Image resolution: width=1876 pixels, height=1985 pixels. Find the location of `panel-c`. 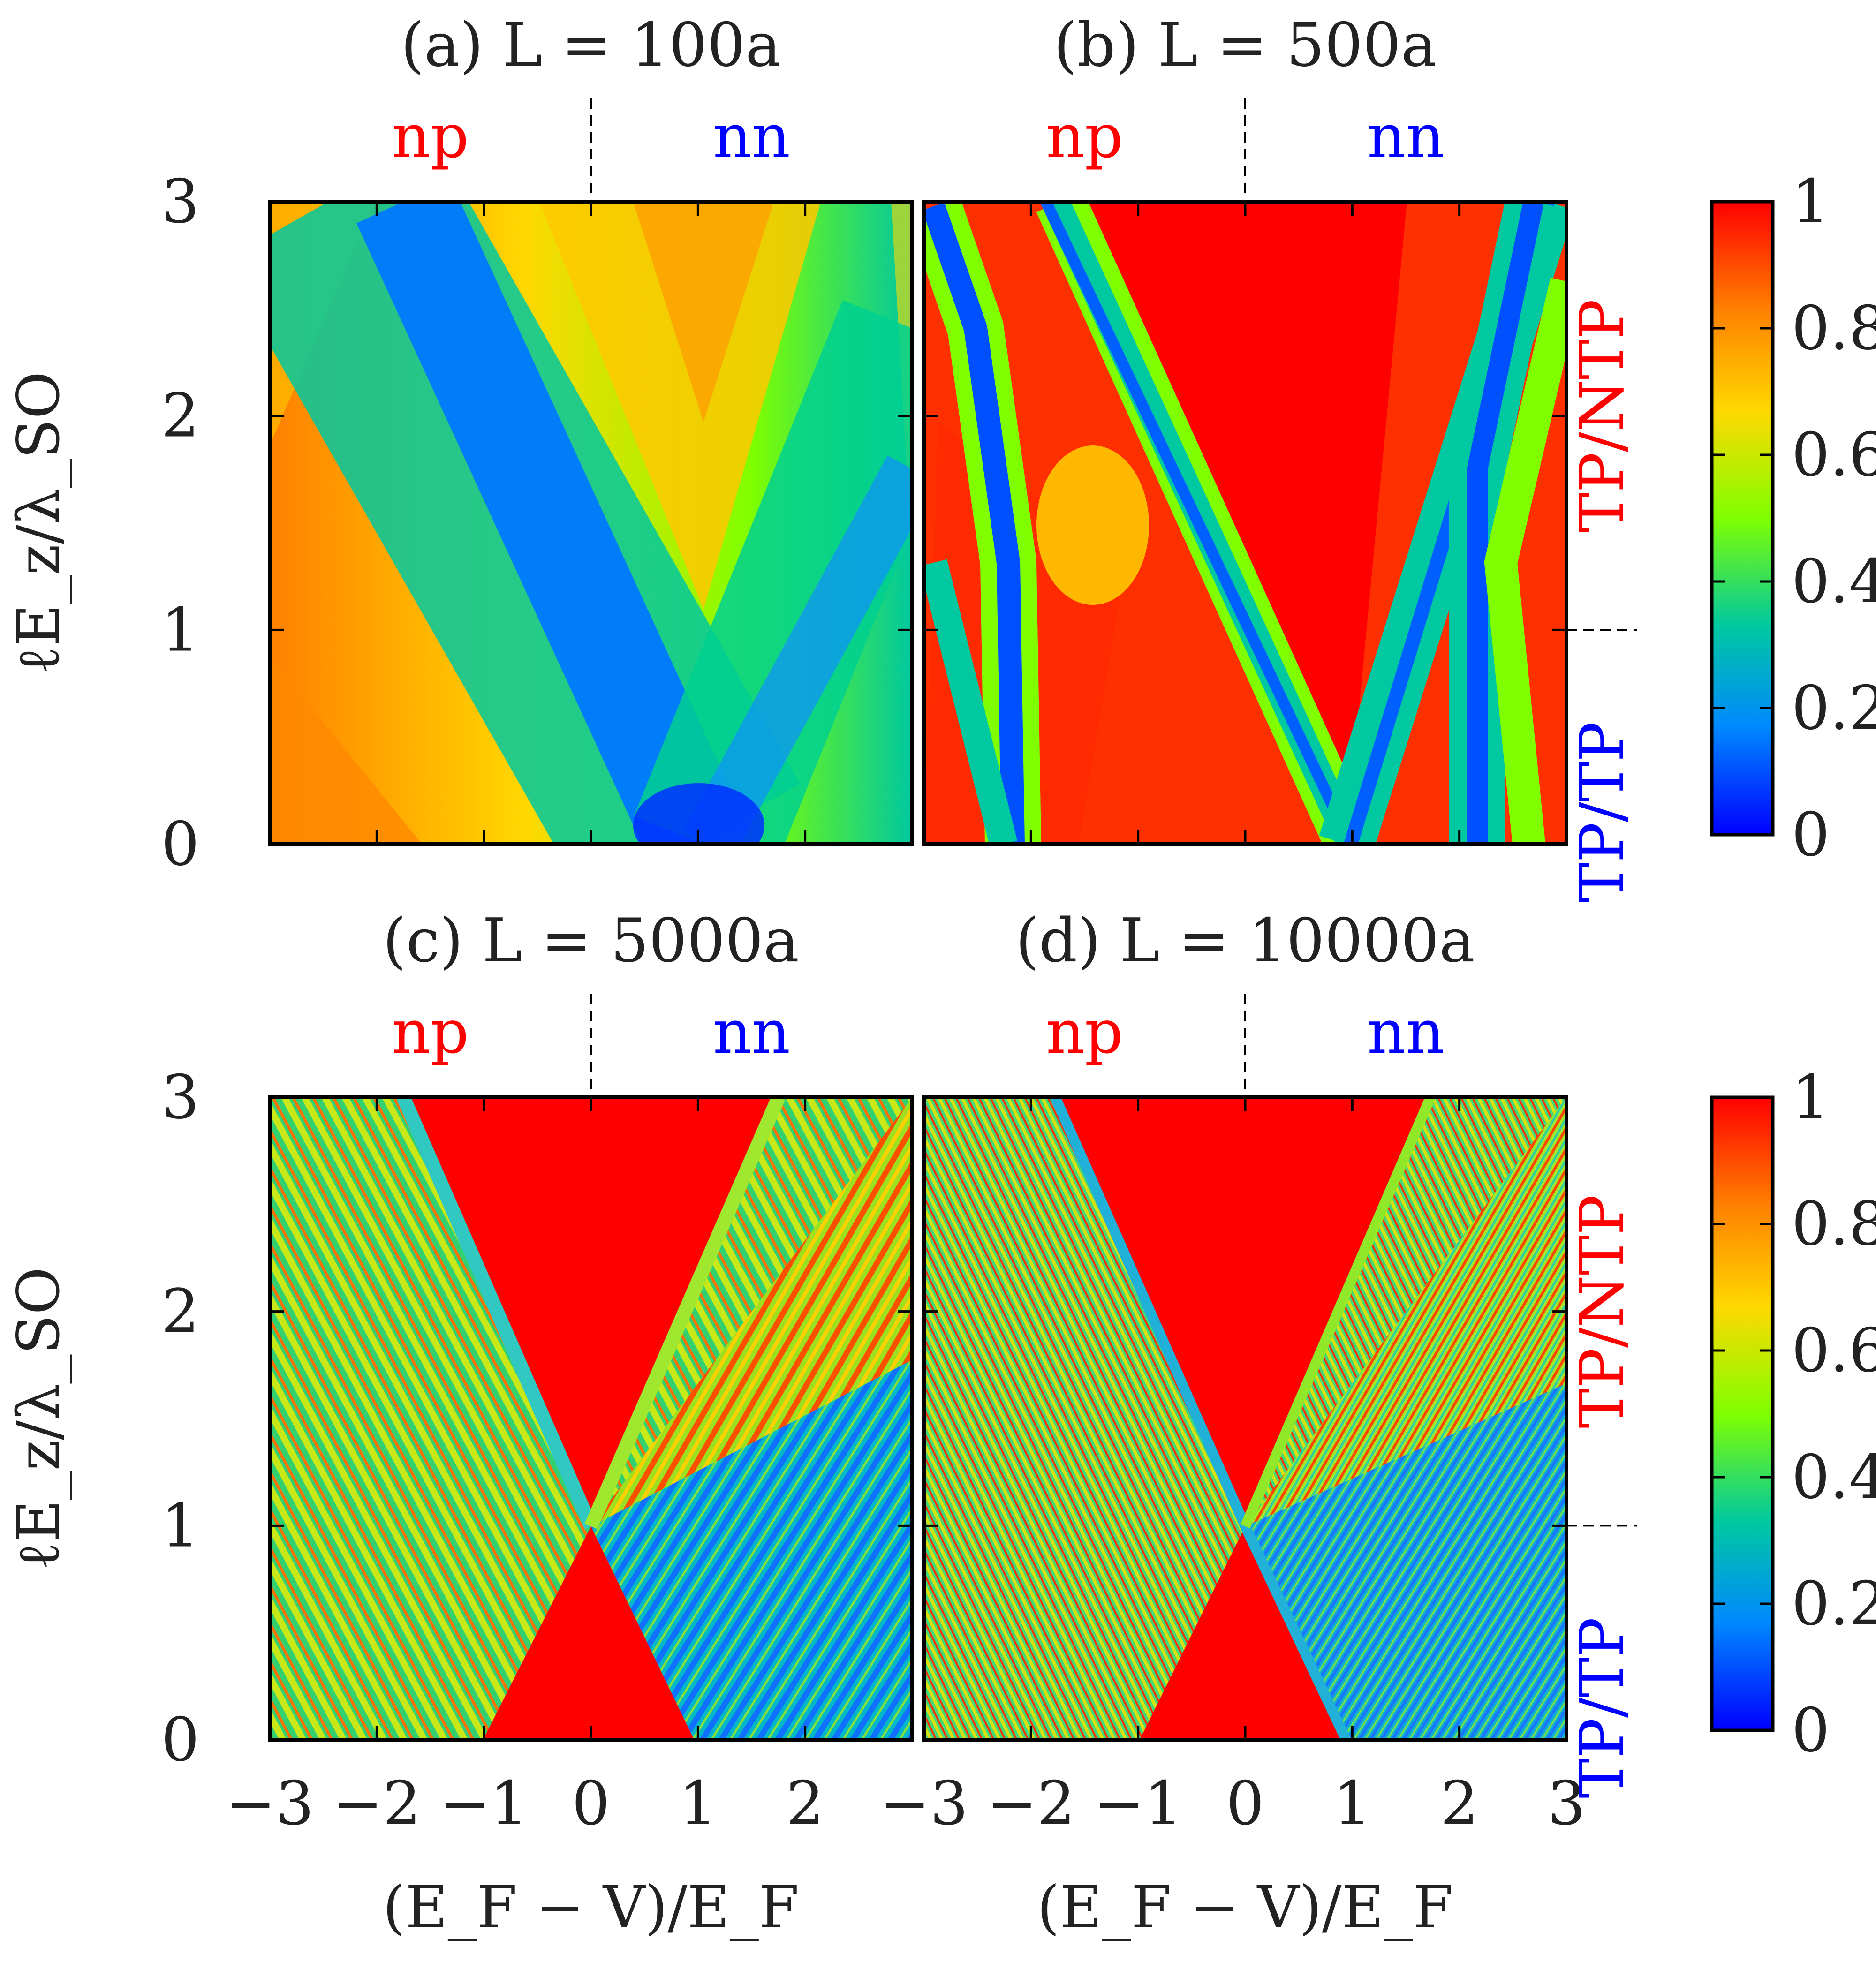

panel-c is located at coordinates (591, 1418).